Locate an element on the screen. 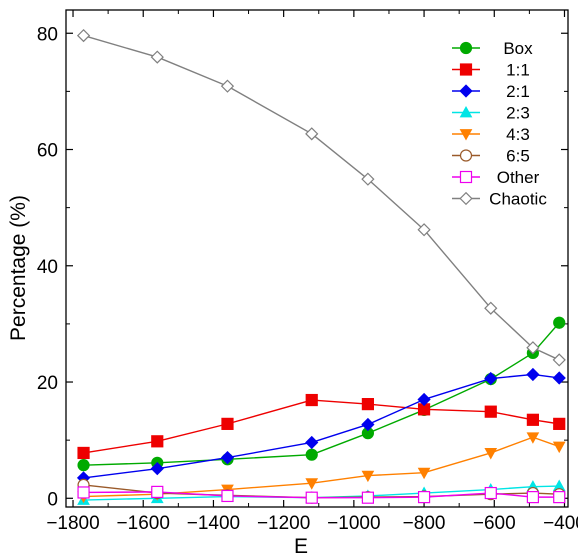  legend-item: 2:3 is located at coordinates (491, 113).